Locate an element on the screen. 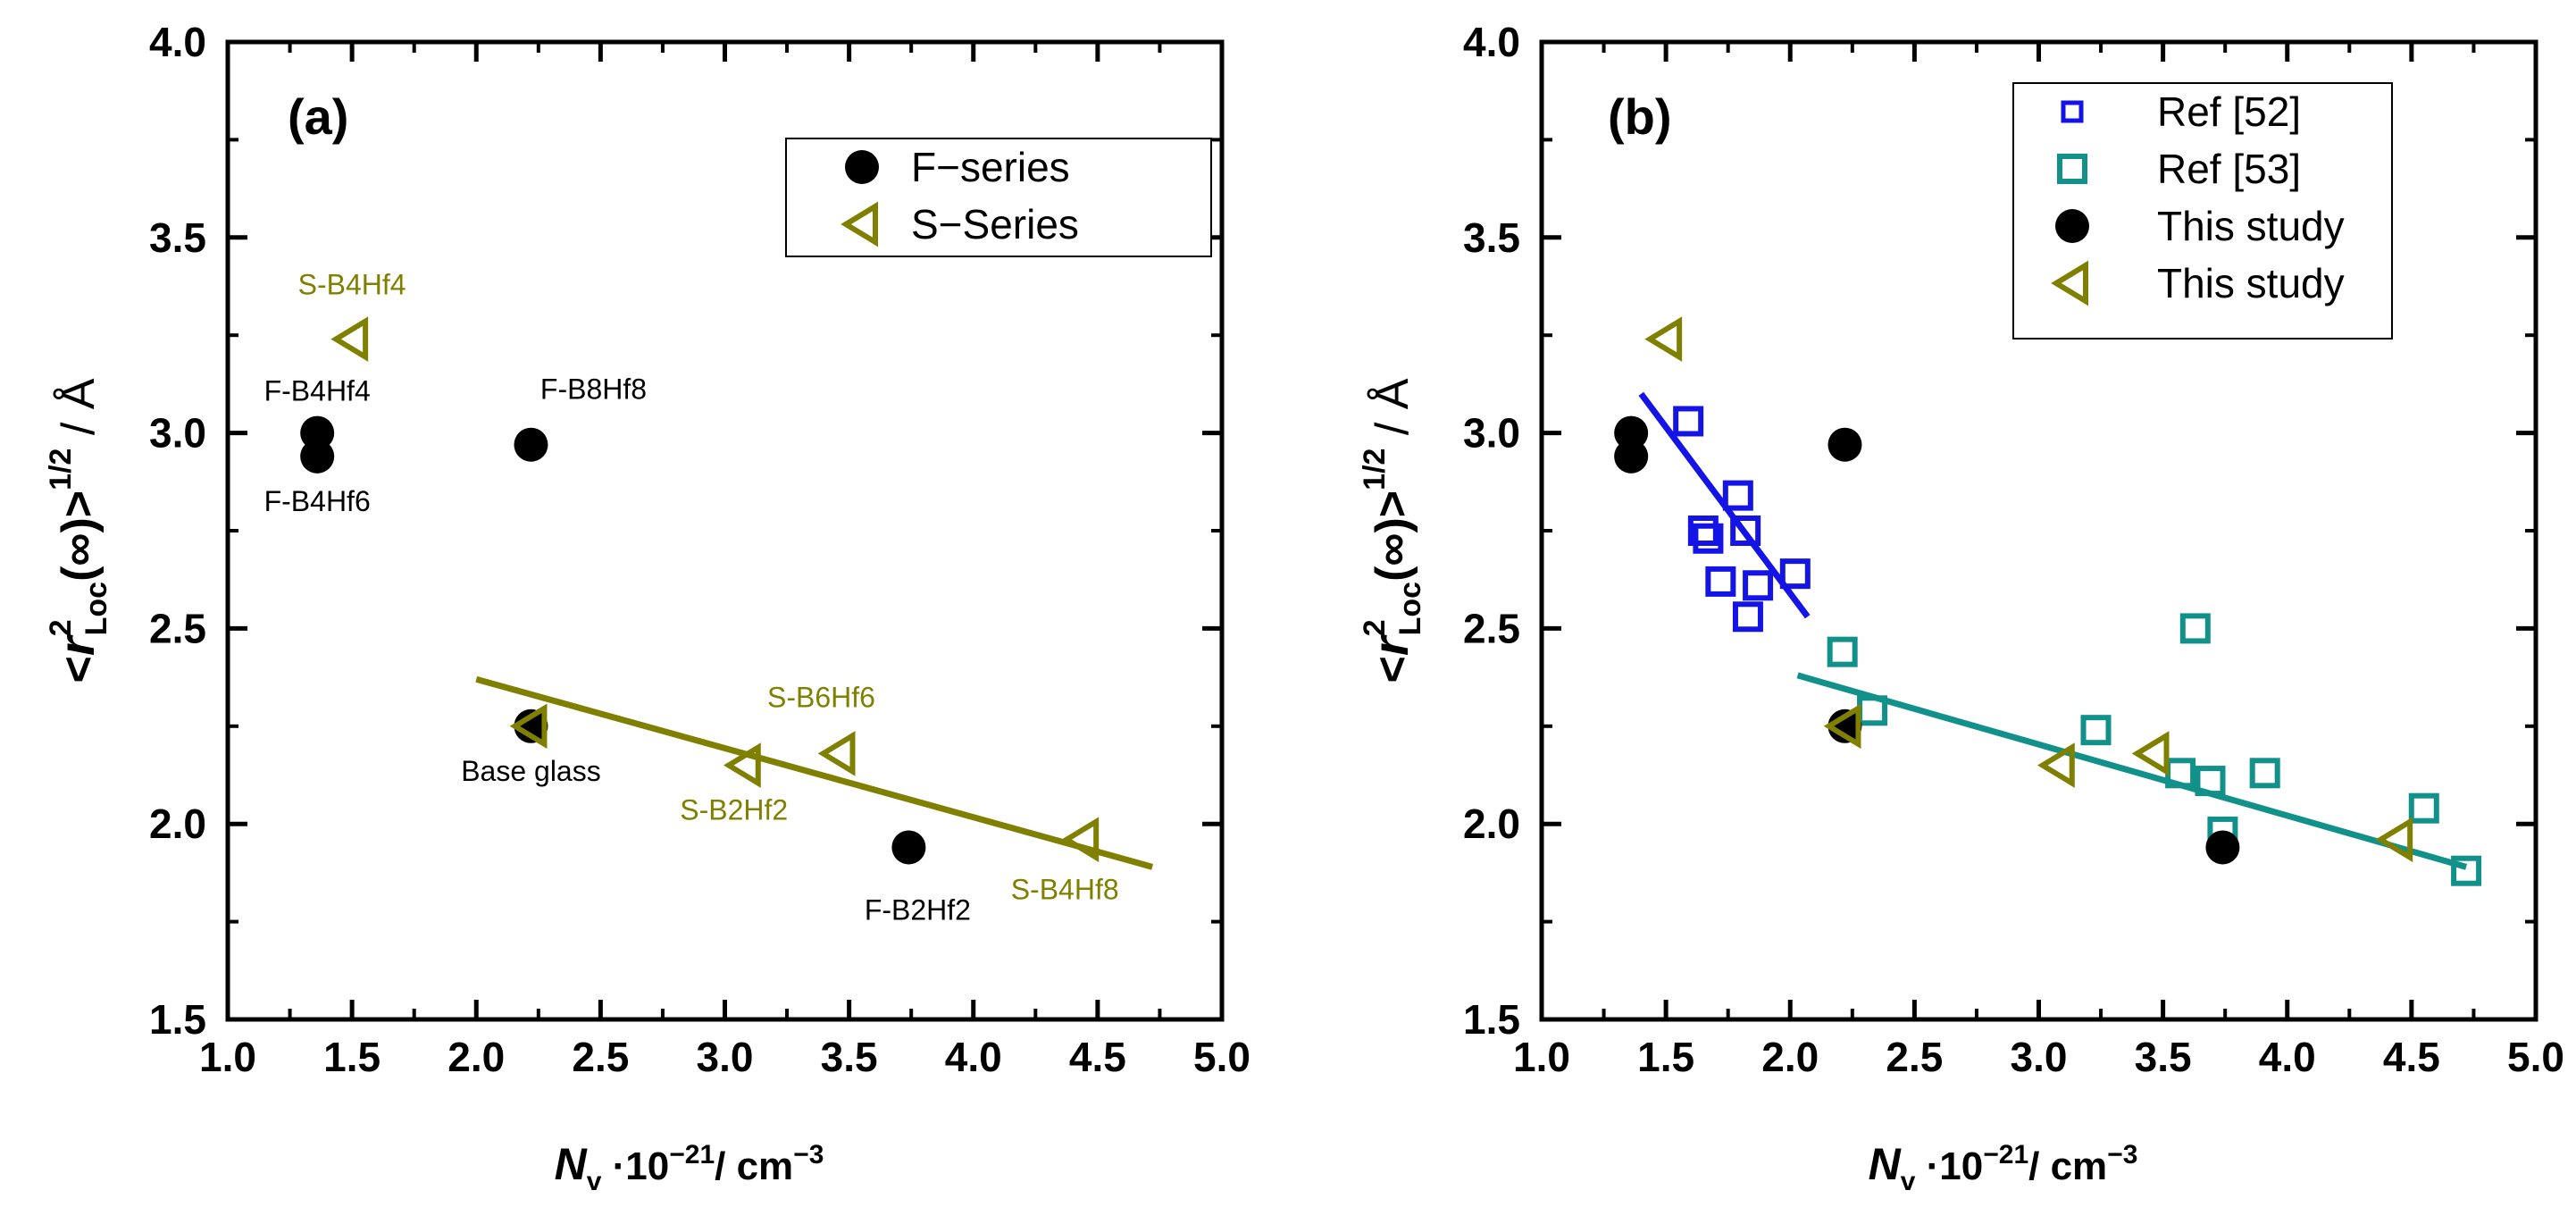  panel-label: (a) is located at coordinates (318, 116).